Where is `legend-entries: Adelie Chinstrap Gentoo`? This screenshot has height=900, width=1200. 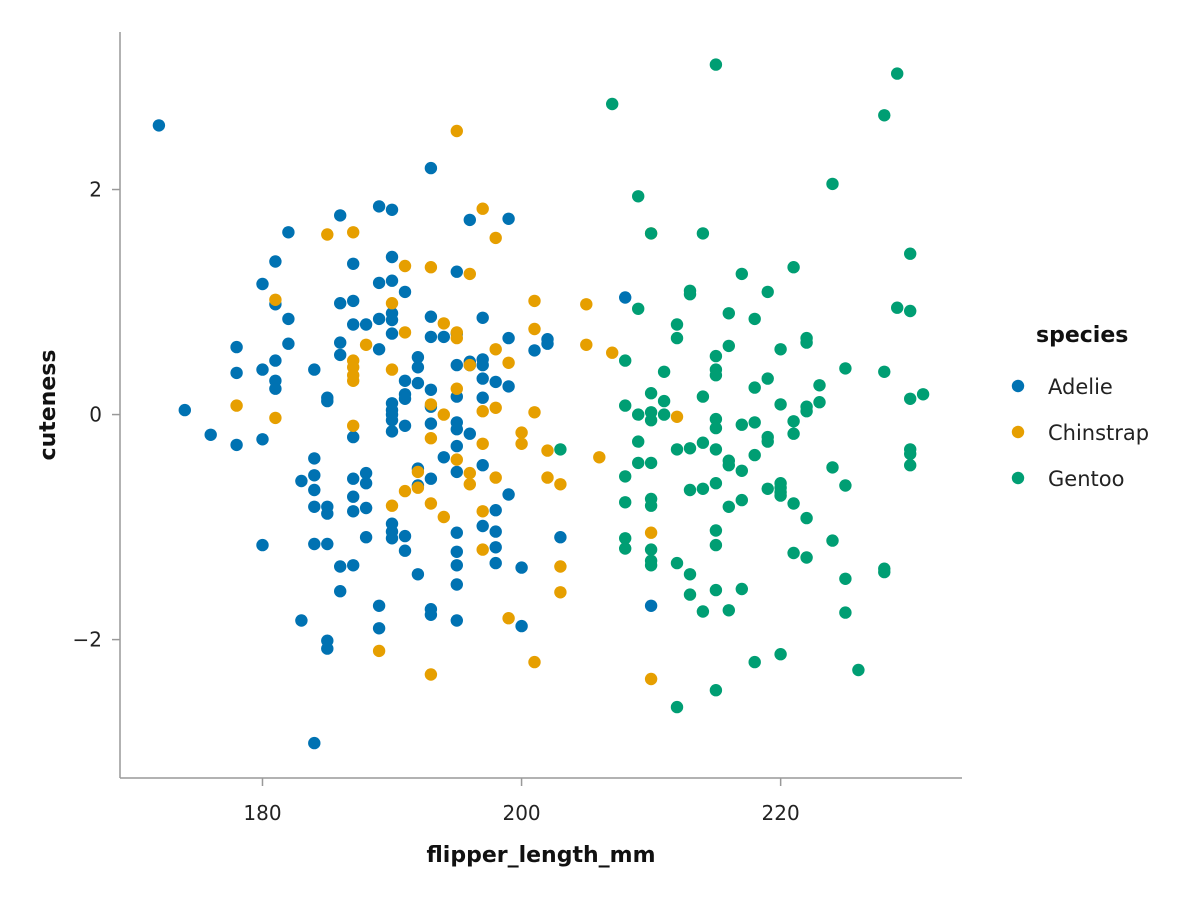 legend-entries: Adelie Chinstrap Gentoo is located at coordinates (1080, 433).